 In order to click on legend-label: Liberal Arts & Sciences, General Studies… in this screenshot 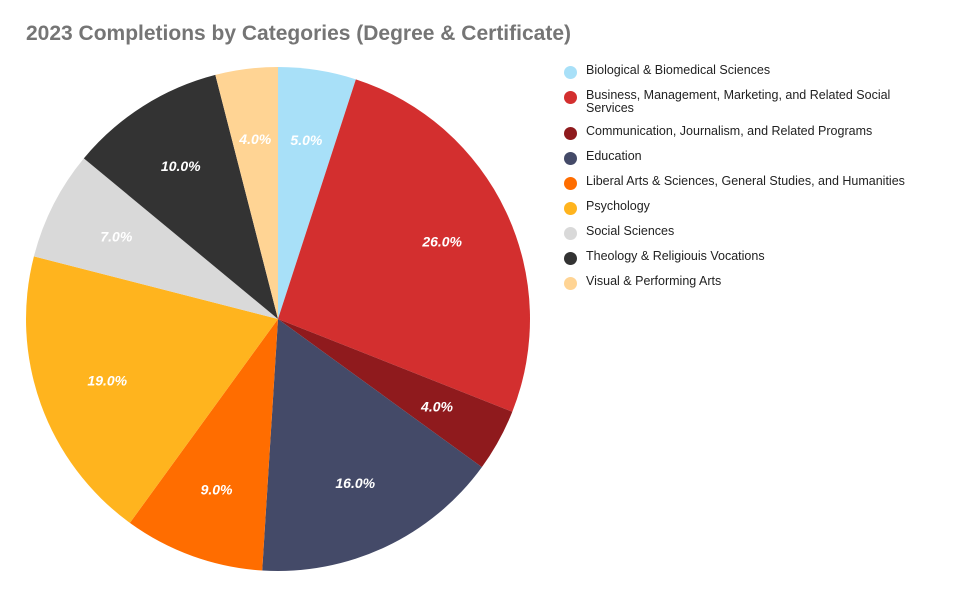, I will do `click(745, 181)`.